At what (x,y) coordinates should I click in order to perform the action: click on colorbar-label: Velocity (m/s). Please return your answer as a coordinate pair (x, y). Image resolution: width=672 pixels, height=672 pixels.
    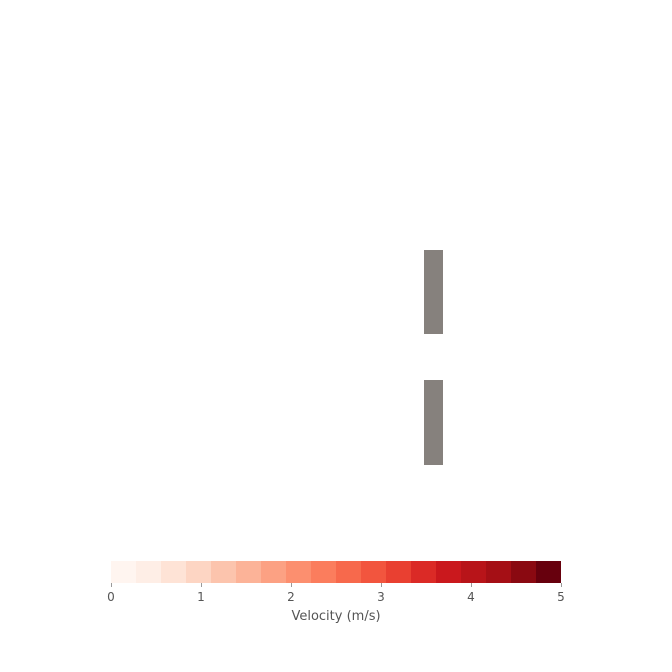
    Looking at the image, I should click on (336, 616).